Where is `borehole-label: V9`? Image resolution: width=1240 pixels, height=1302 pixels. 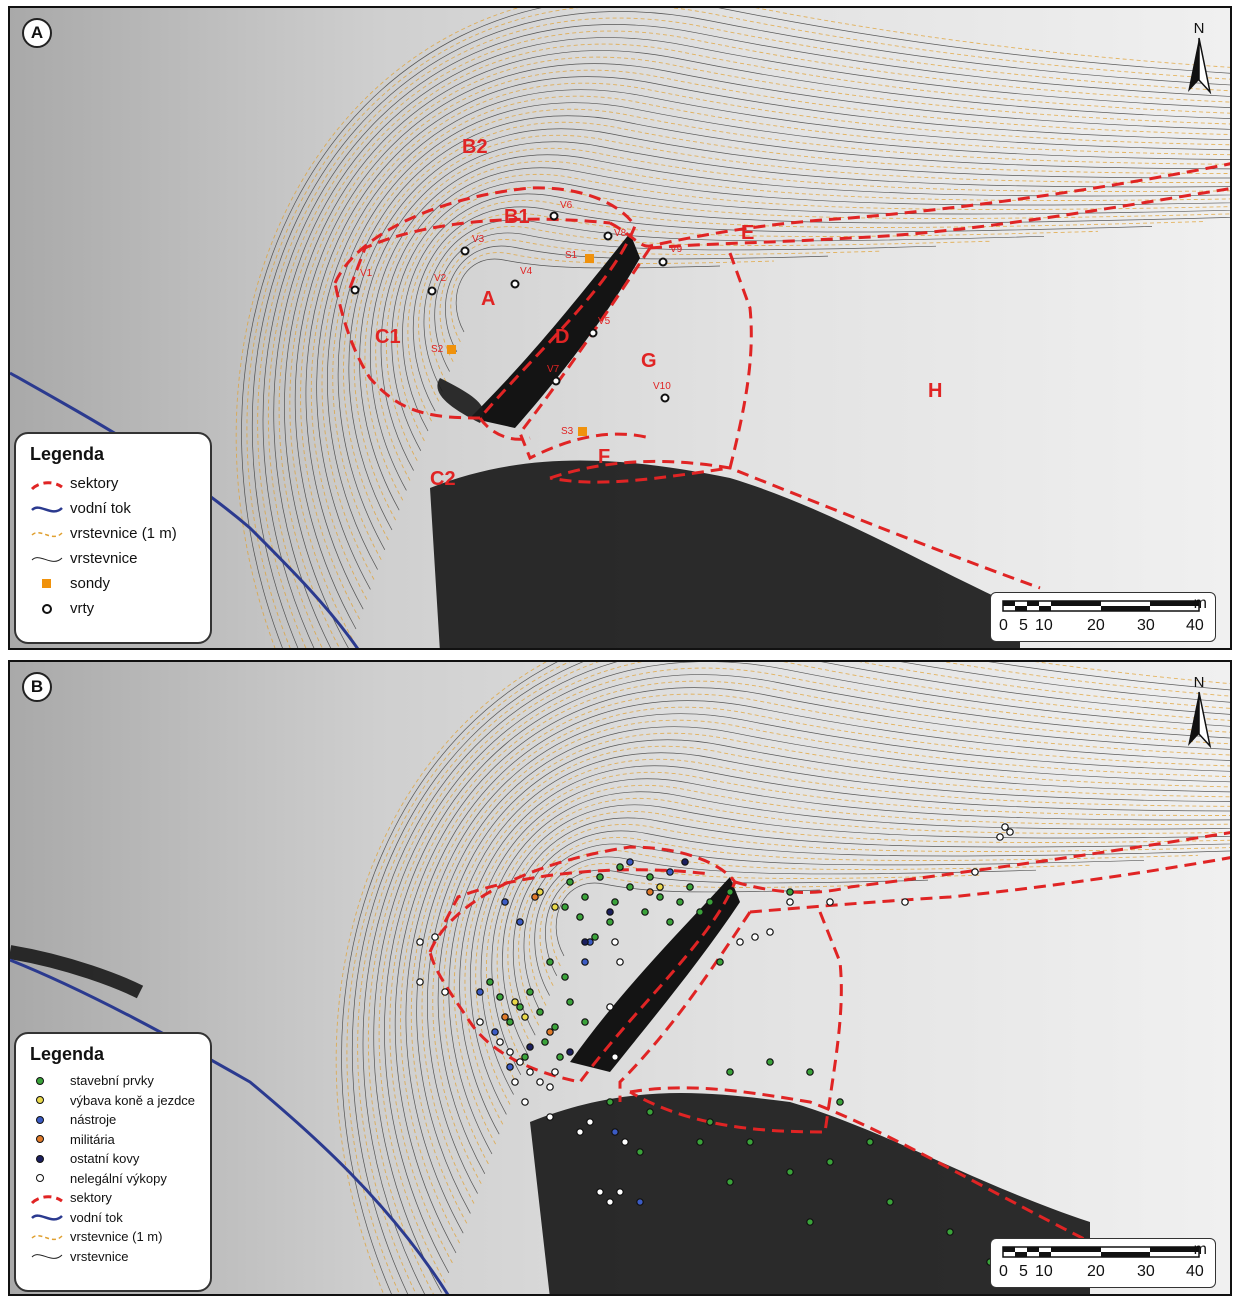
borehole-label: V9 is located at coordinates (676, 249).